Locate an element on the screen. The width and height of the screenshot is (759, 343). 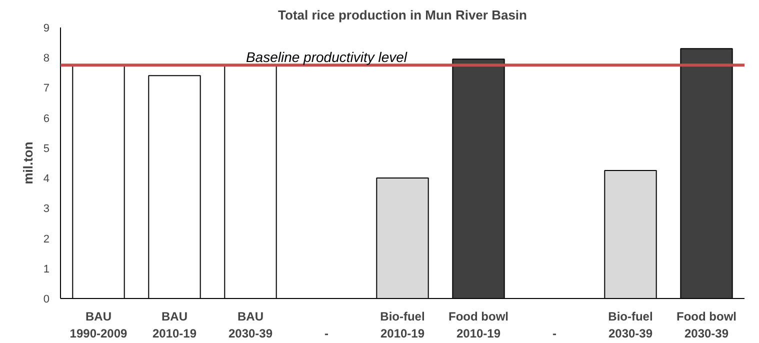
y-tick-label: 8 is located at coordinates (46, 58).